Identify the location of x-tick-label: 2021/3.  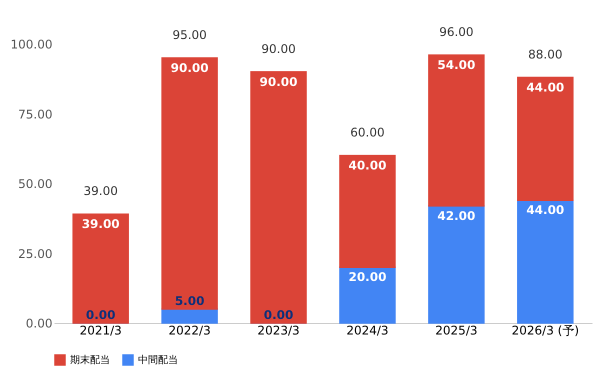
(101, 331).